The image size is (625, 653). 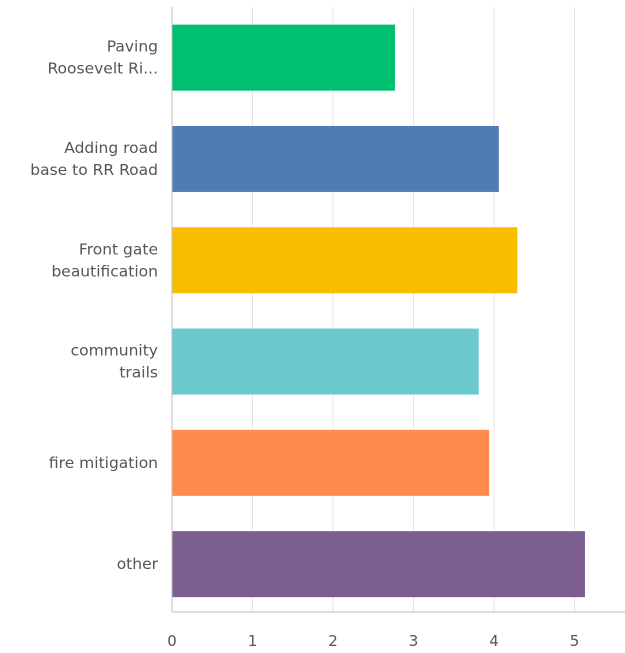 I want to click on category-label-2-line-1: beautification, so click(x=104, y=271).